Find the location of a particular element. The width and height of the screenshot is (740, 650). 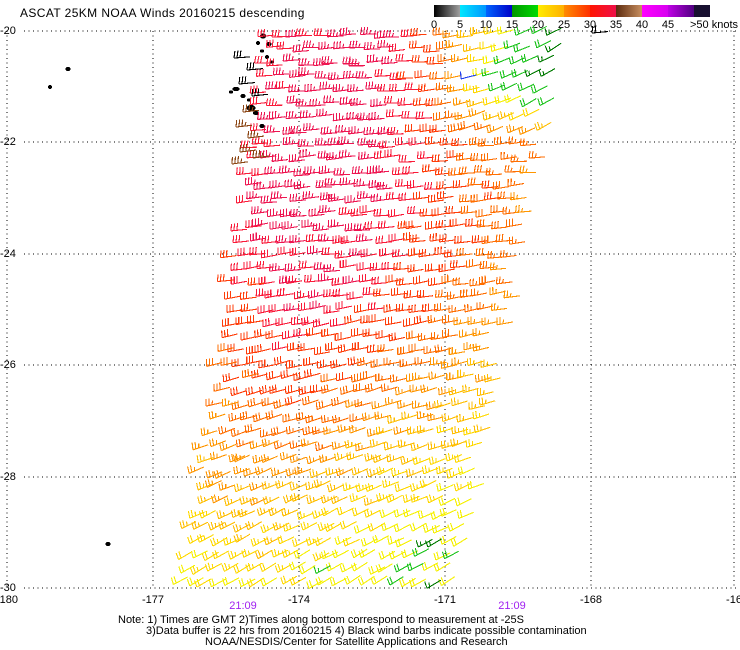

lon-tick-label--16: -16 is located at coordinates (733, 600).